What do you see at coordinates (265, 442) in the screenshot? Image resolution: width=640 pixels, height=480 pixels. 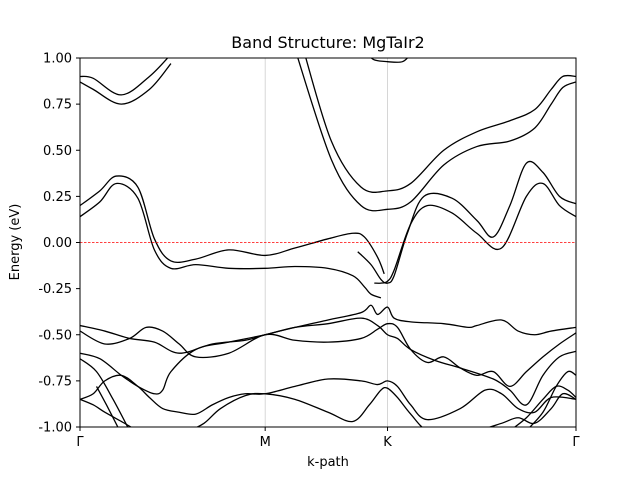 I see `x-tick-label: M` at bounding box center [265, 442].